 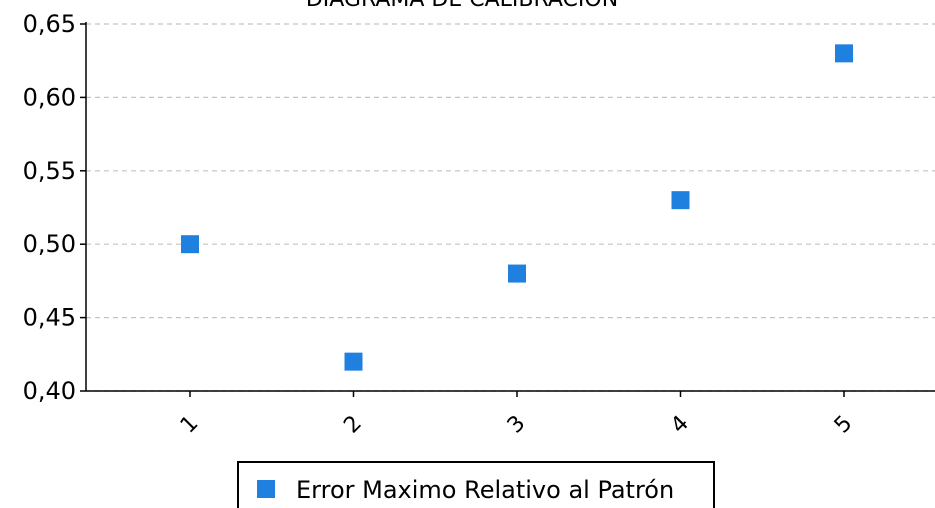 I want to click on x-tick-label: 2, so click(x=353, y=425).